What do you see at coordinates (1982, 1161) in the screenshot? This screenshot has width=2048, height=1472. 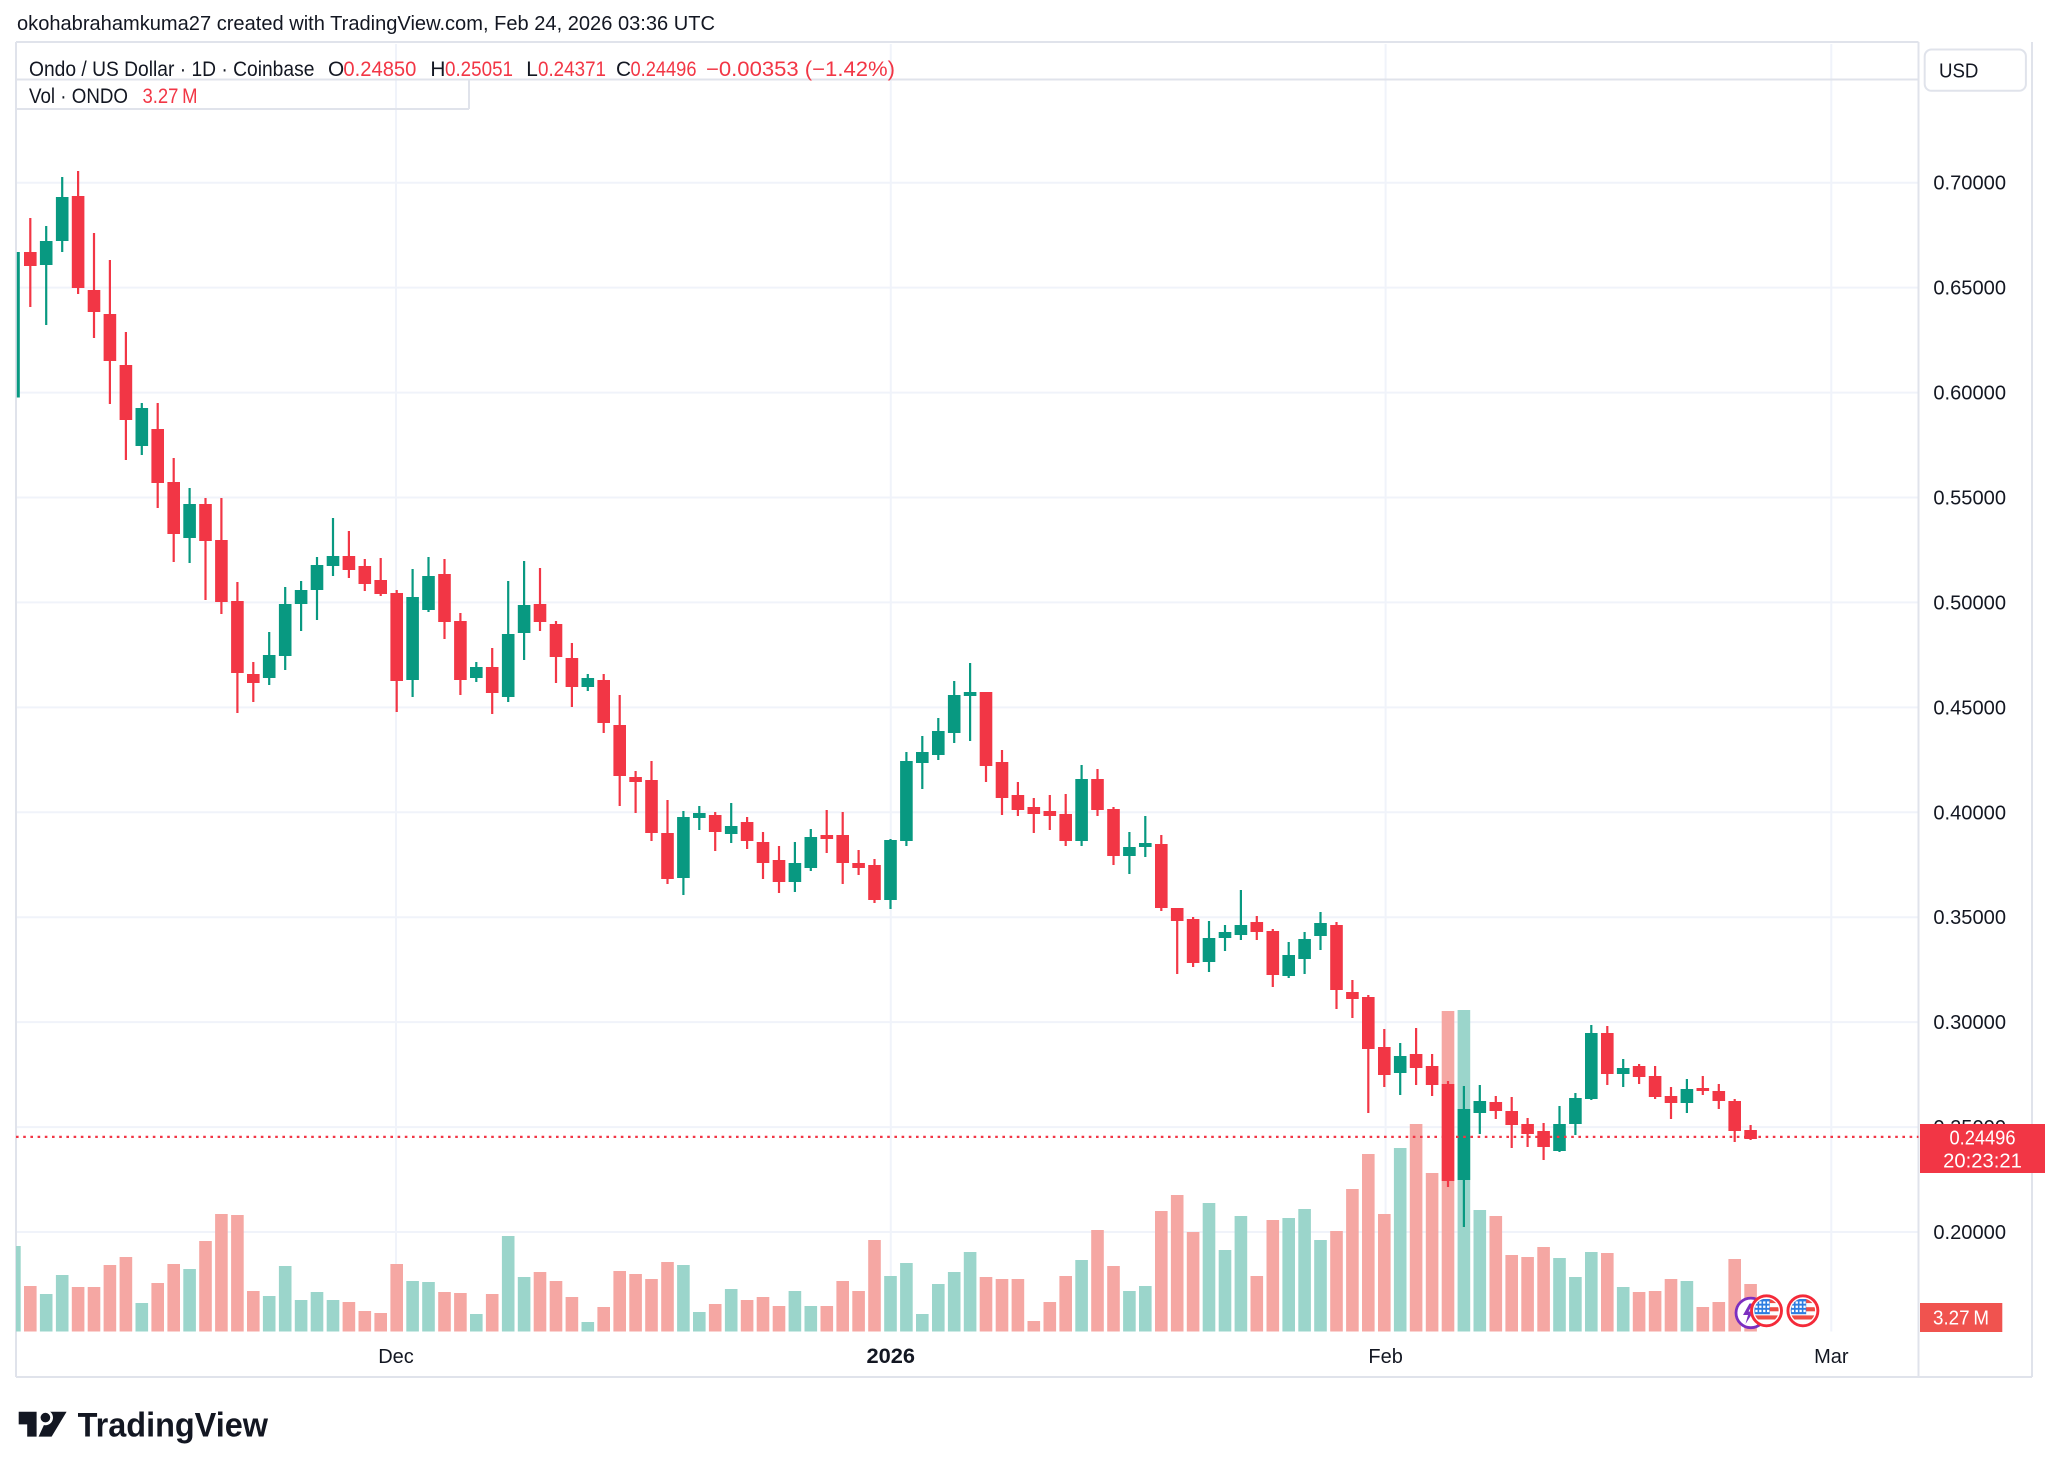 I see `svg-text: 20:23:21` at bounding box center [1982, 1161].